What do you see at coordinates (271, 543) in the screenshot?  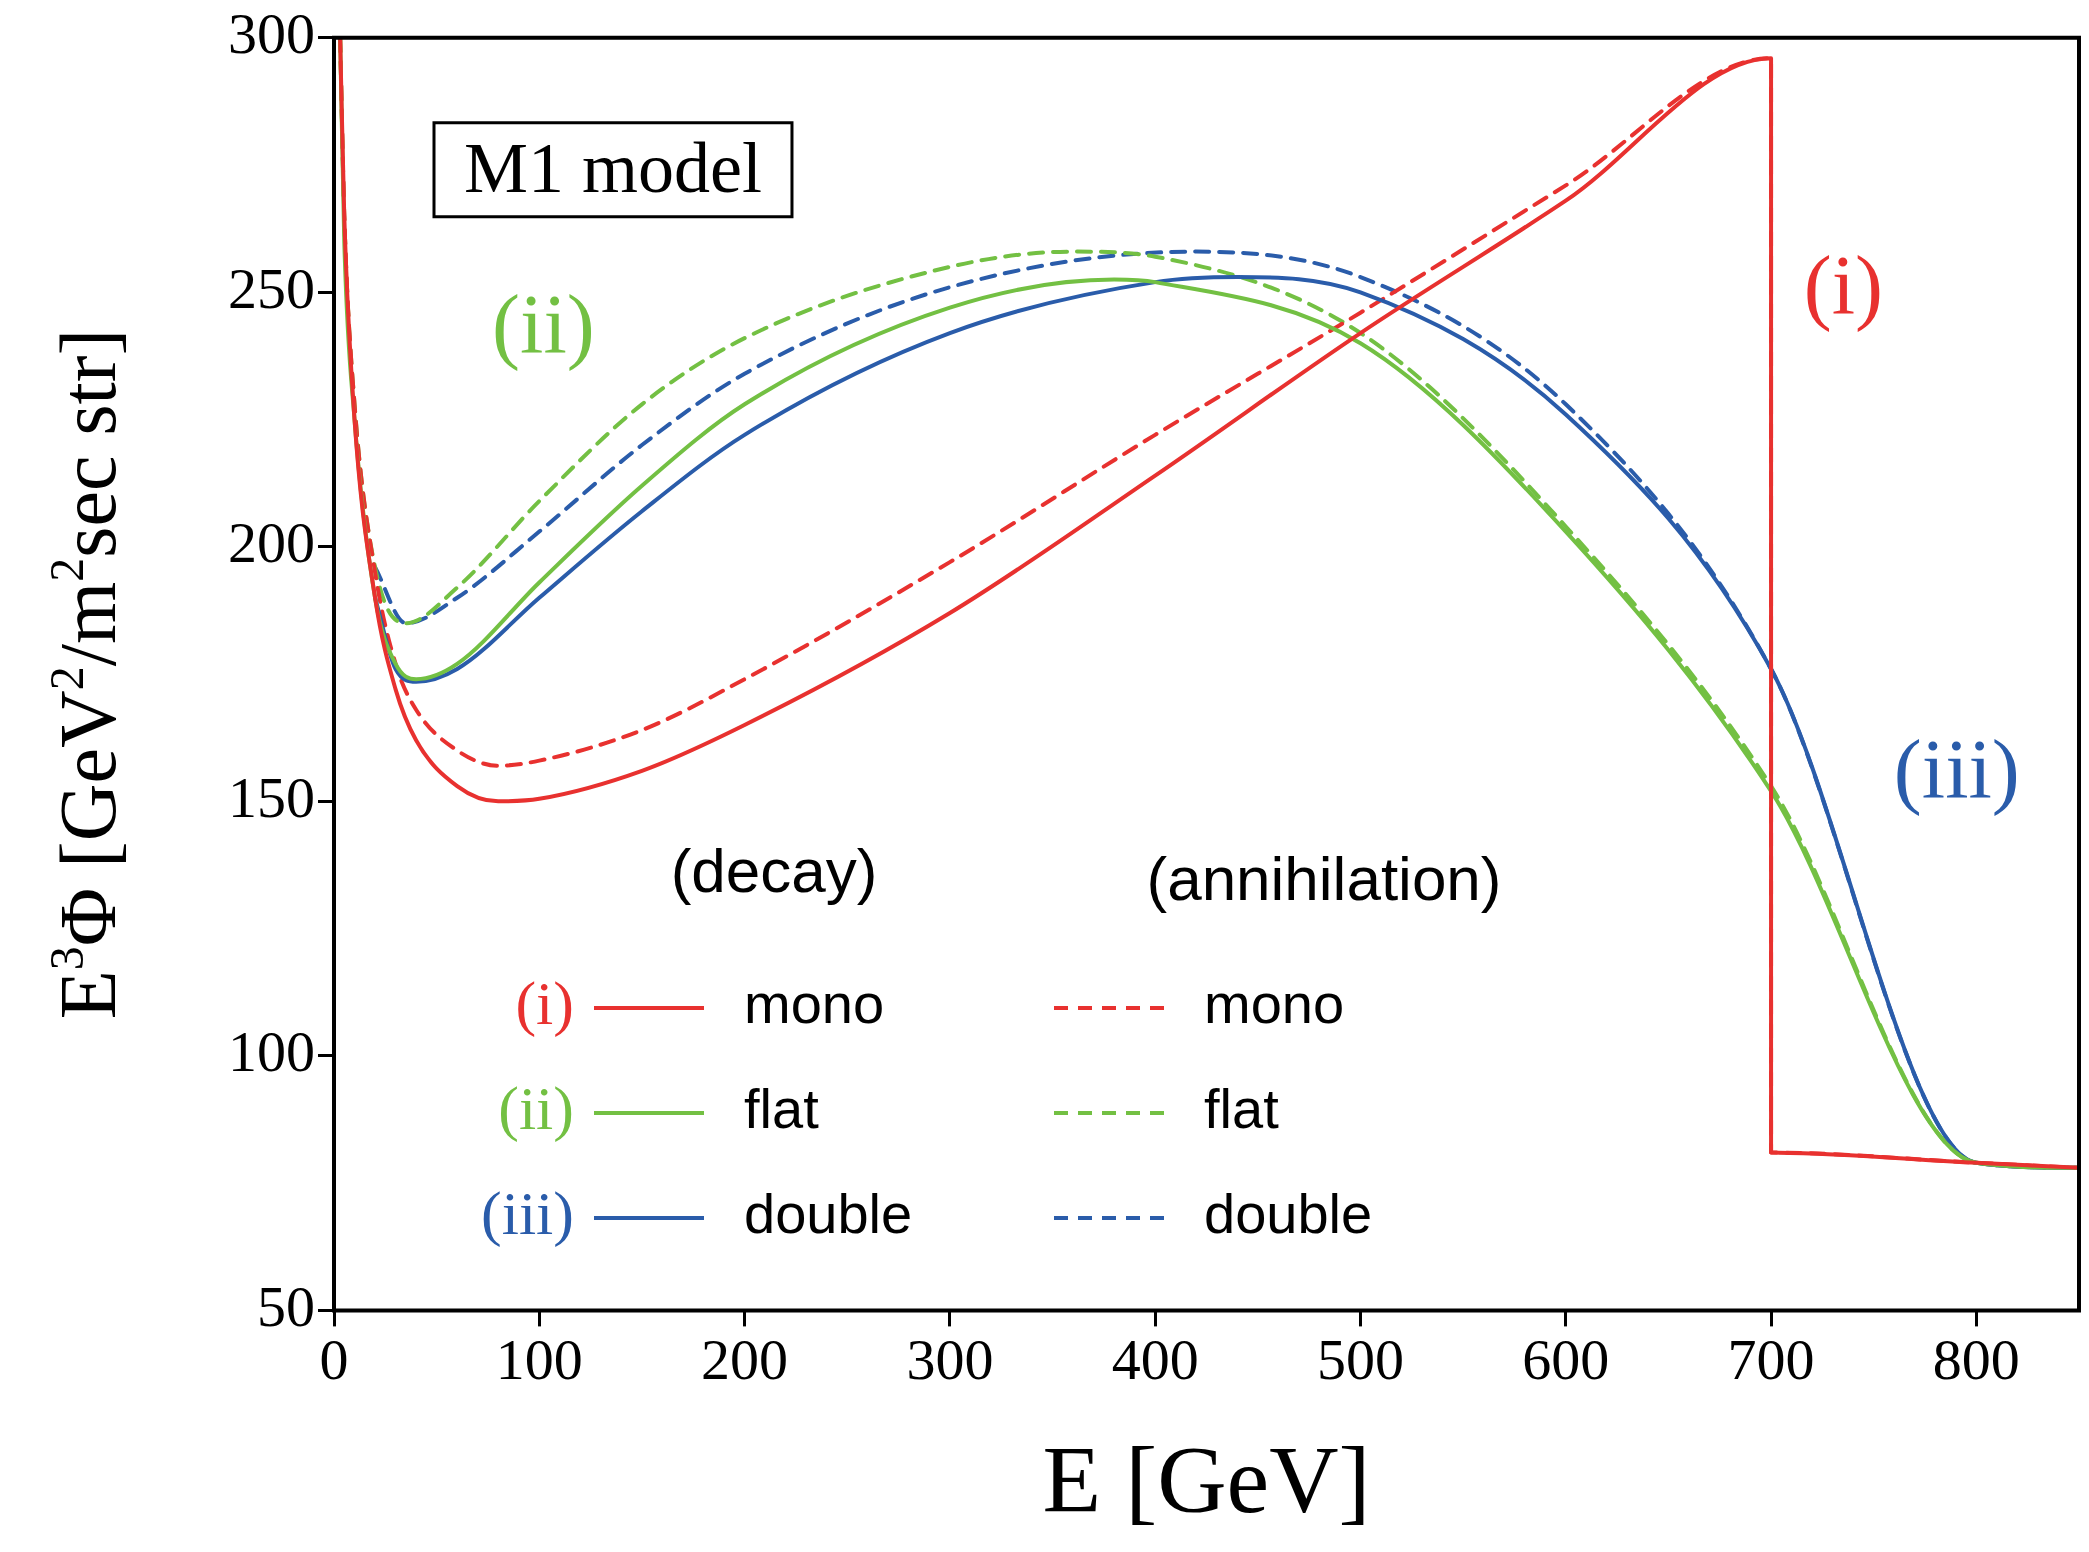 I see `y-tick-label: 200` at bounding box center [271, 543].